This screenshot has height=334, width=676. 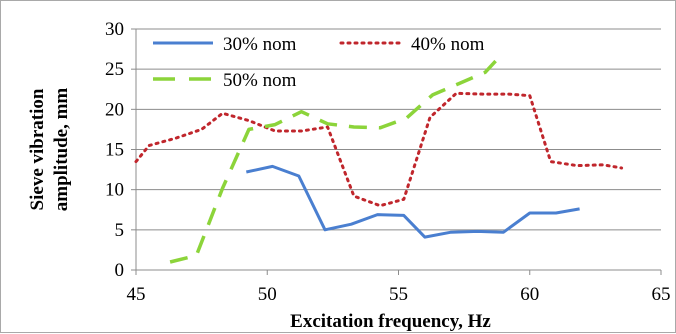 I want to click on y-tick-label: 20, so click(x=114, y=109).